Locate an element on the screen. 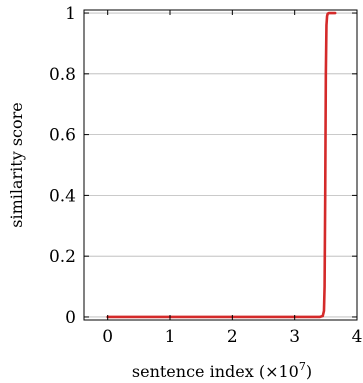 This screenshot has width=363, height=383. y-tick-label: 0.4 is located at coordinates (62, 196).